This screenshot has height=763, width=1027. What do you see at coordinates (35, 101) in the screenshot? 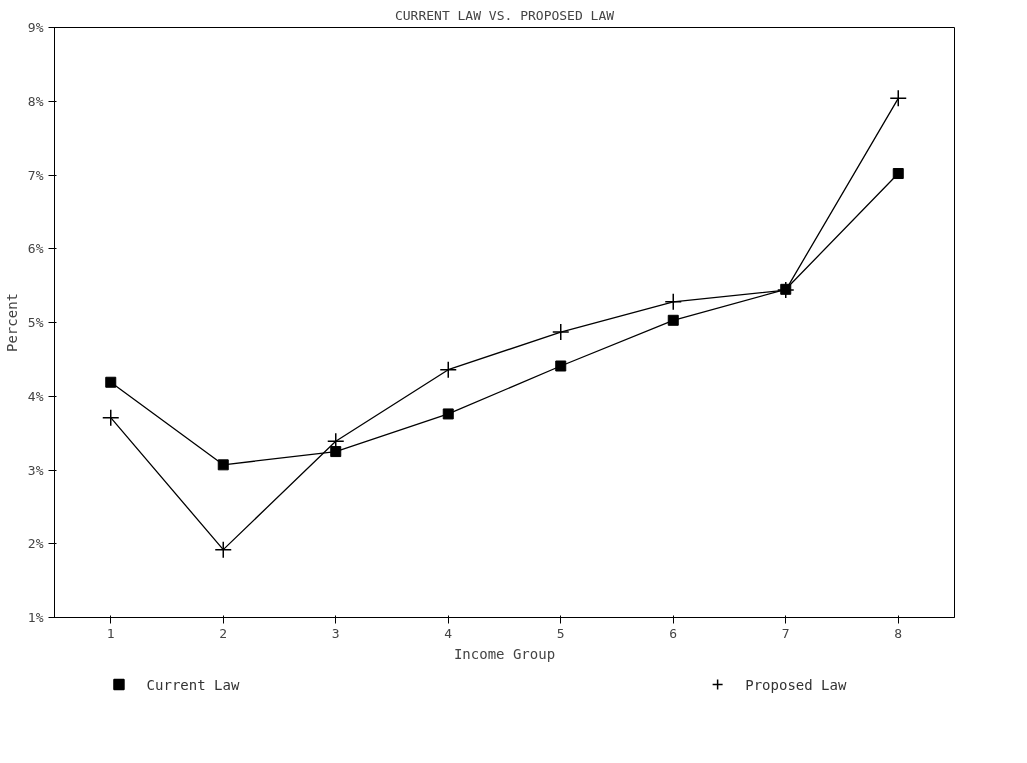
I see `y-tick-label: 8%` at bounding box center [35, 101].